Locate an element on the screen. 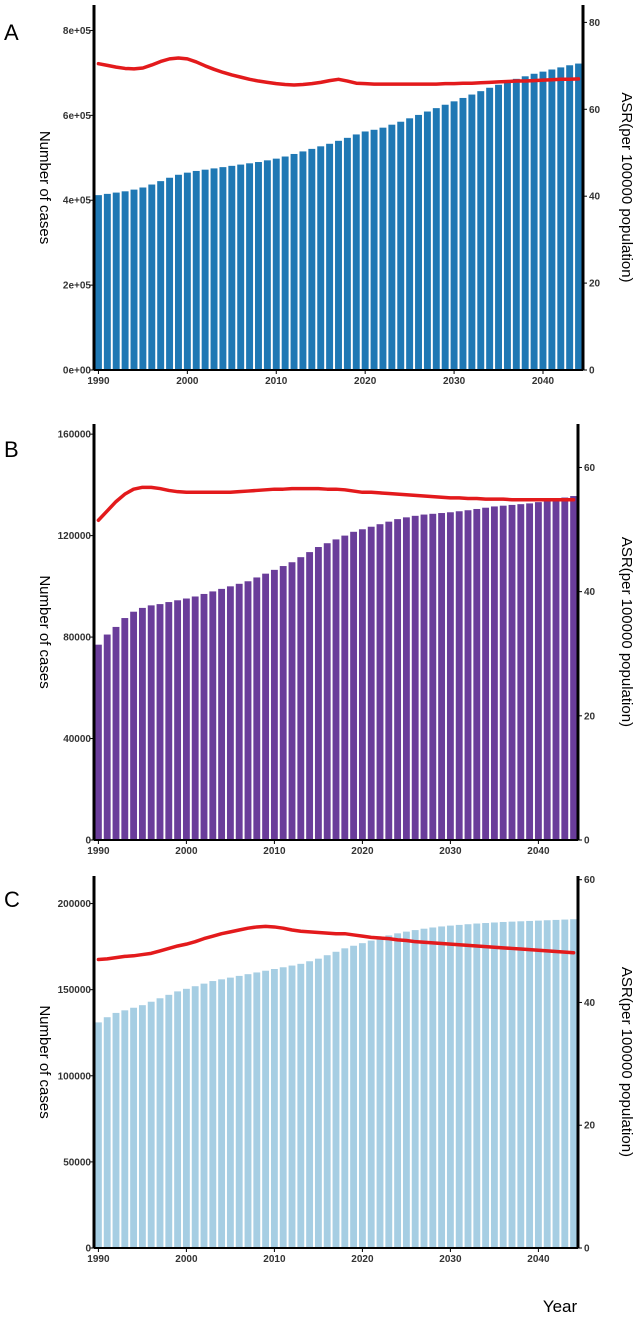  y-tick-label: 100000 is located at coordinates (75, 1076).